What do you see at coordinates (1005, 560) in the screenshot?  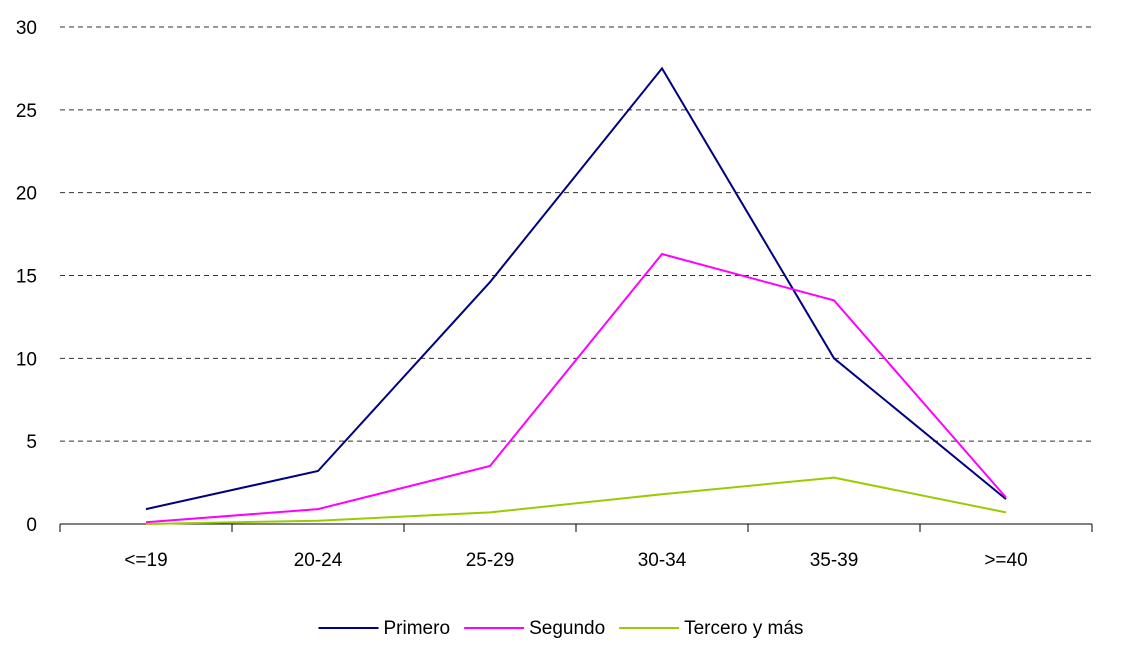 I see `x-tick-label-5: >=40` at bounding box center [1005, 560].